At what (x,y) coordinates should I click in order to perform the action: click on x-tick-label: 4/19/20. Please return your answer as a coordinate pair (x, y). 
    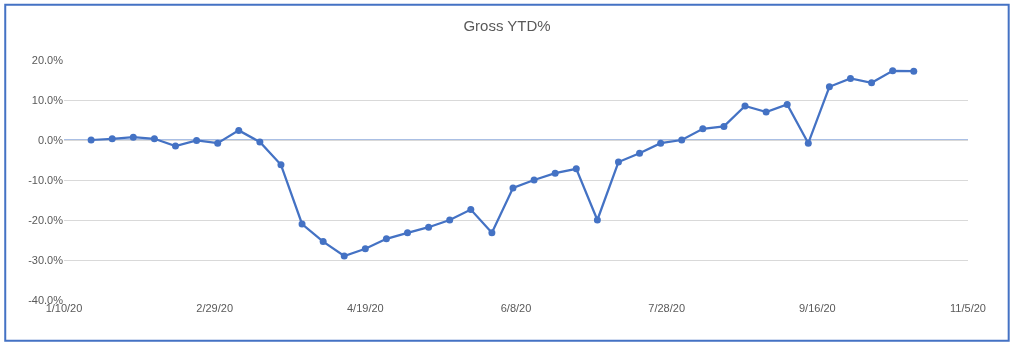
    Looking at the image, I should click on (365, 308).